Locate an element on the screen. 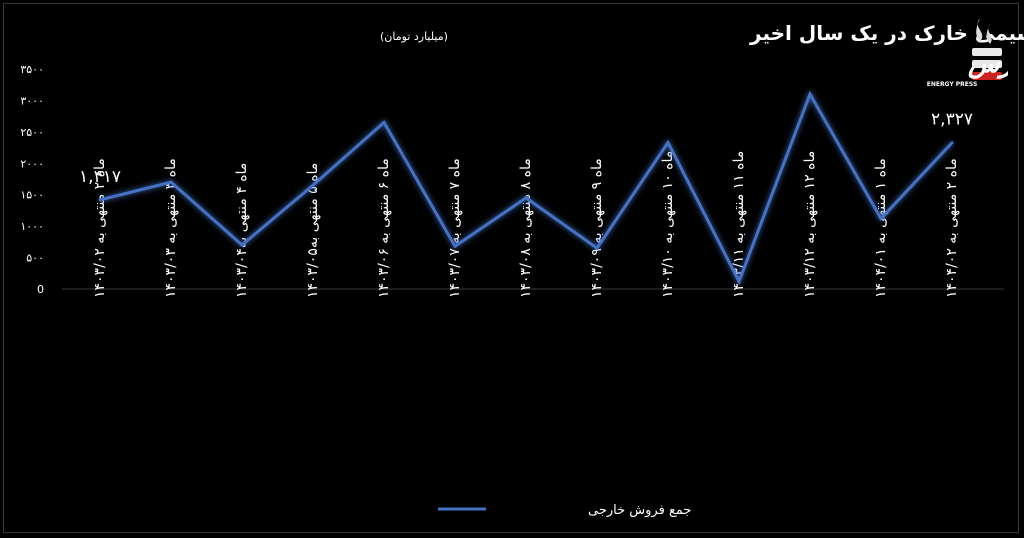  x-tick-label: ماه ۴ منتهی به۱۴۰۳/۰۴ is located at coordinates (242, 230).